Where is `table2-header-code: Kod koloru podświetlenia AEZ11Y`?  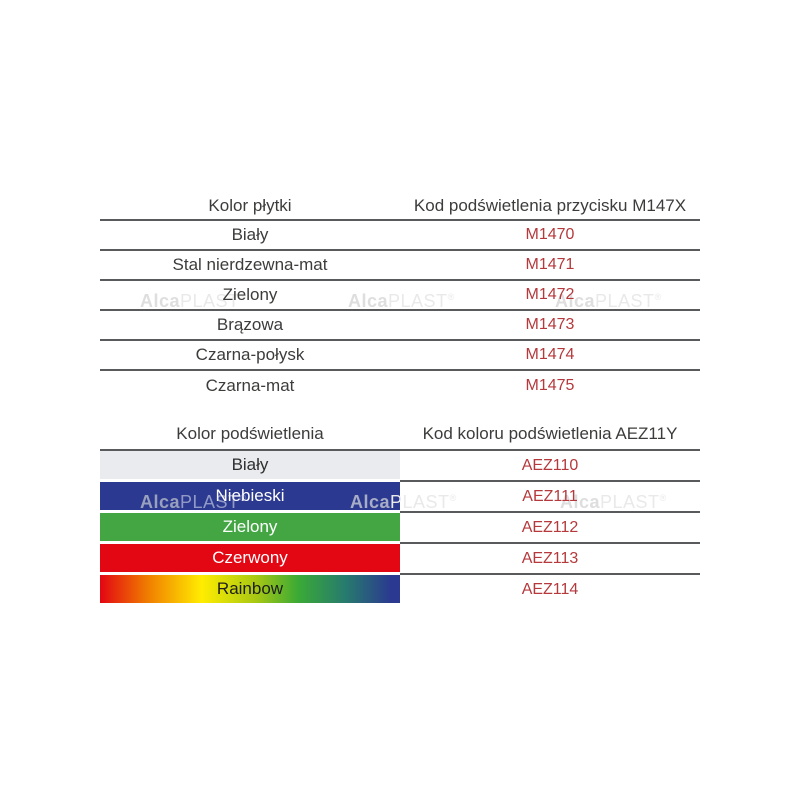 table2-header-code: Kod koloru podświetlenia AEZ11Y is located at coordinates (550, 433).